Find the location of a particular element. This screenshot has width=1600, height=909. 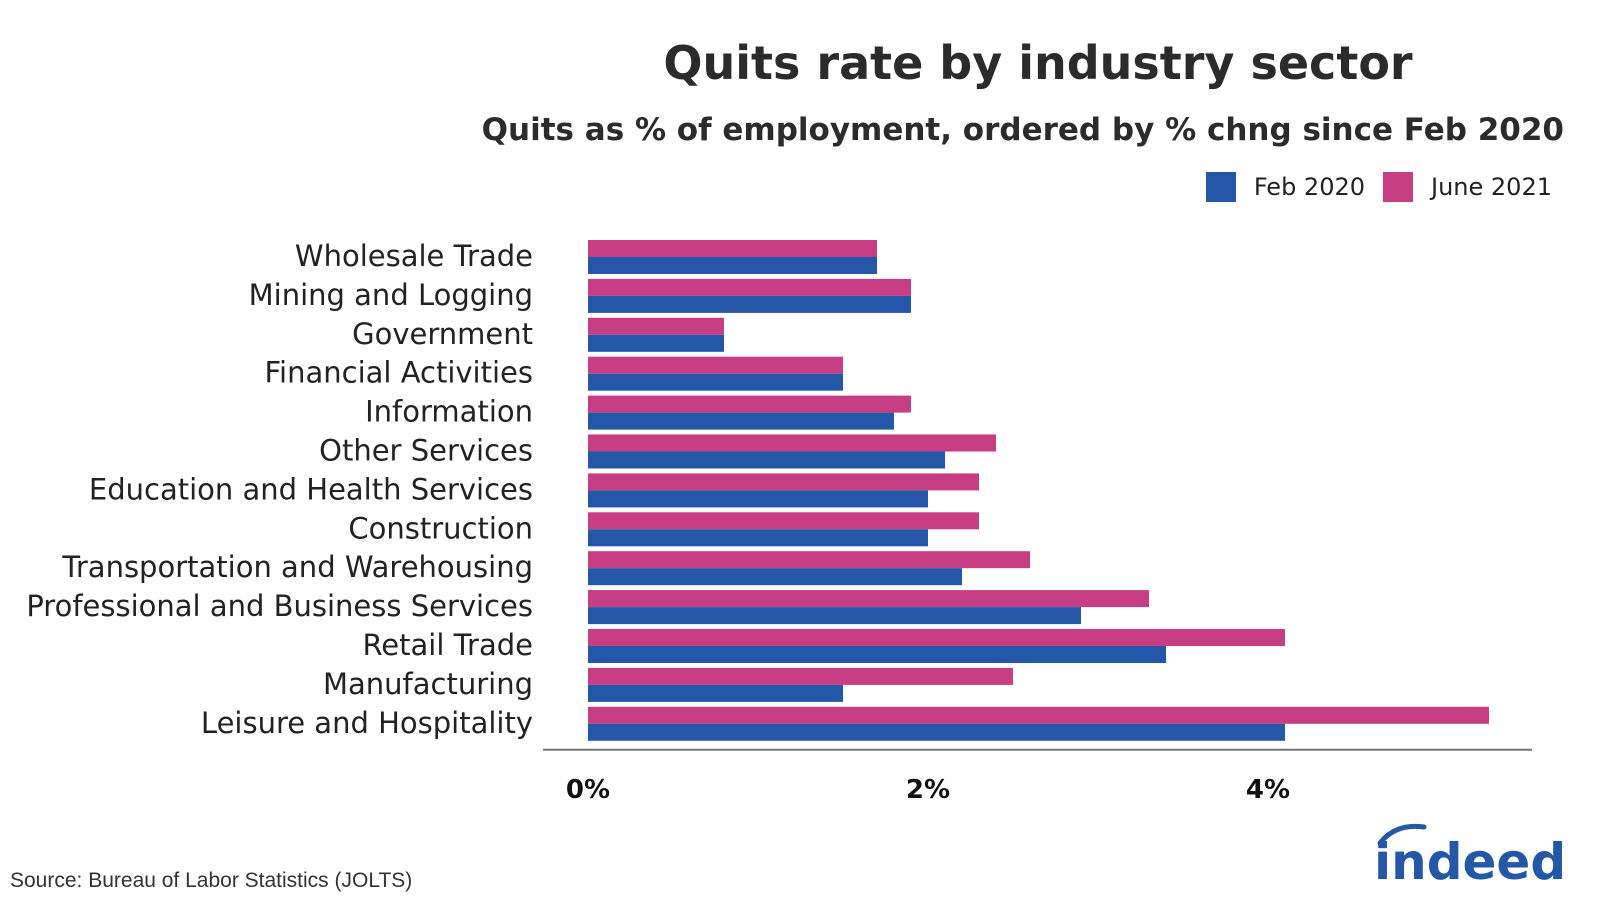

x-tick-label-2: 4% is located at coordinates (1268, 790).